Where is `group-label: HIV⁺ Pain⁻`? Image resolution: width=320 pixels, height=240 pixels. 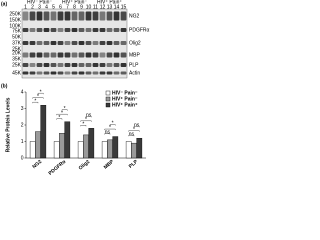 group-label: HIV⁺ Pain⁻ is located at coordinates (74, 2).